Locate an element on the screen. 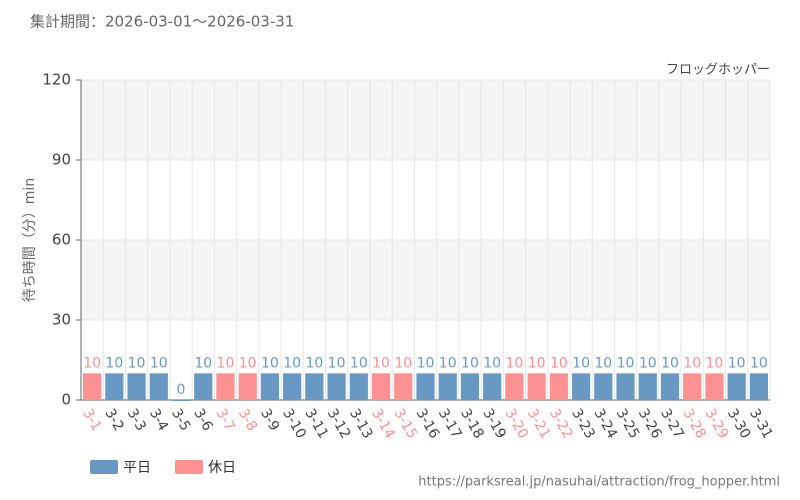 This screenshot has height=500, width=800. x-tick-label: 3-2 is located at coordinates (113, 420).